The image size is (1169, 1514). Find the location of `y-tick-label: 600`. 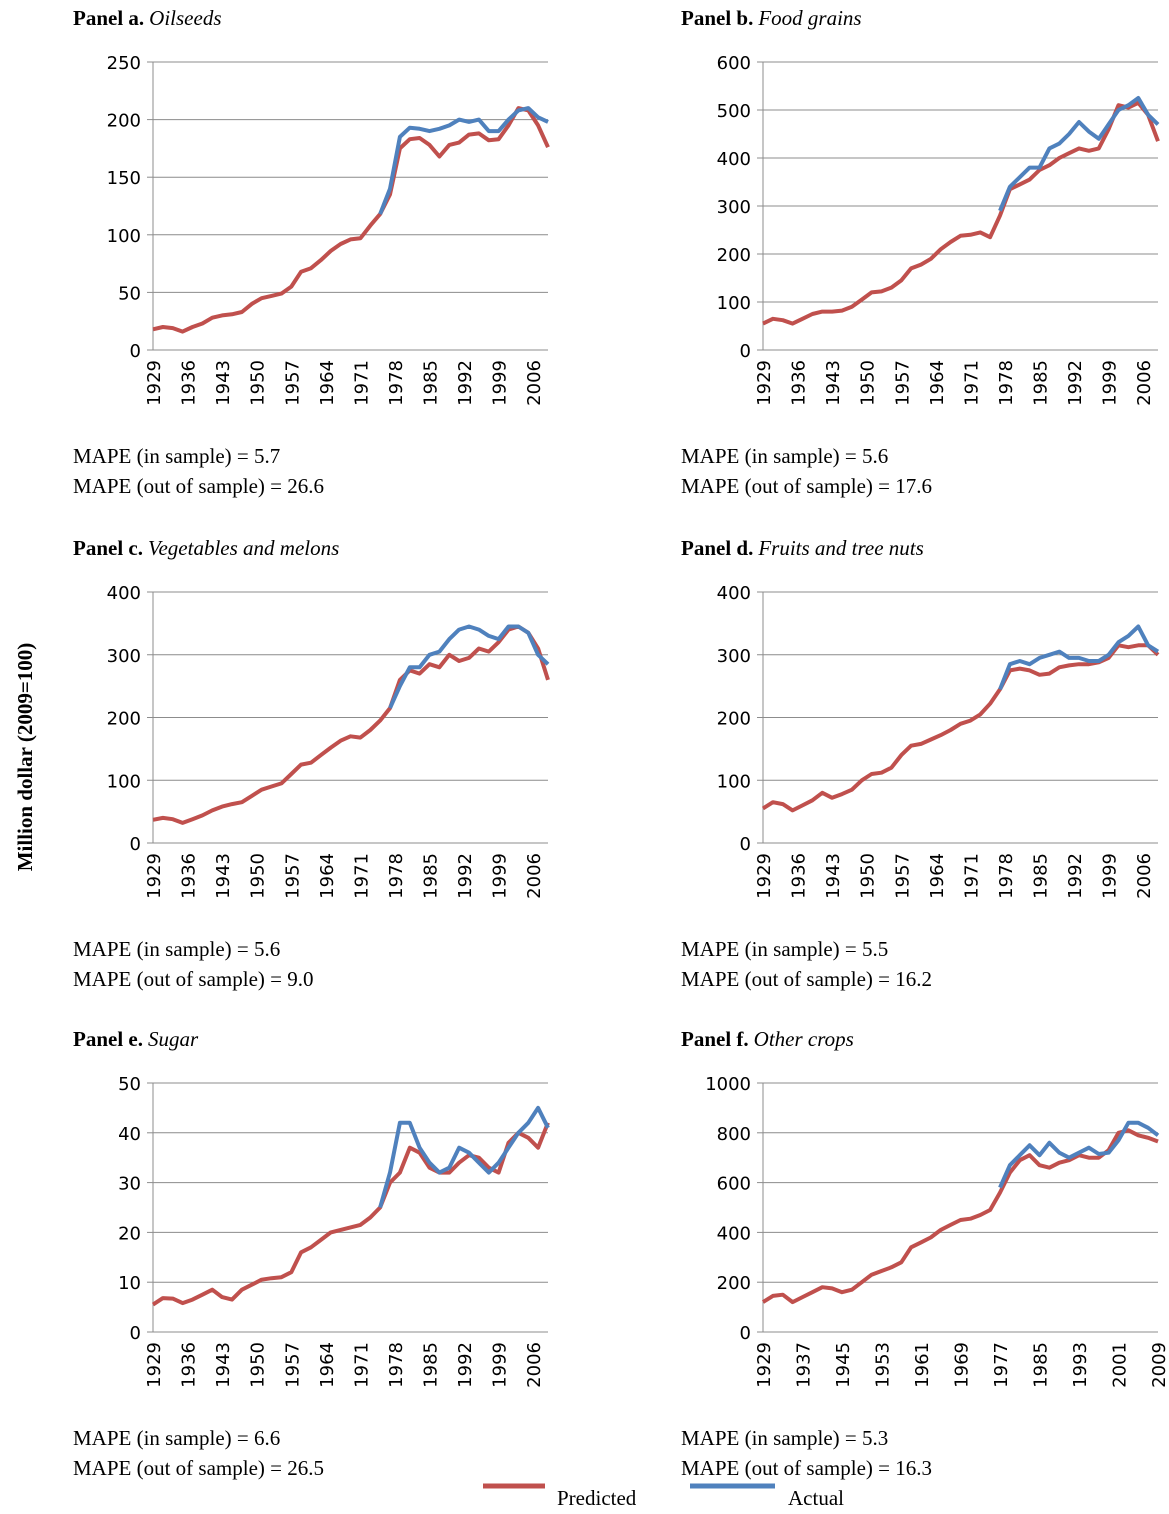

y-tick-label: 600 is located at coordinates (734, 1184).